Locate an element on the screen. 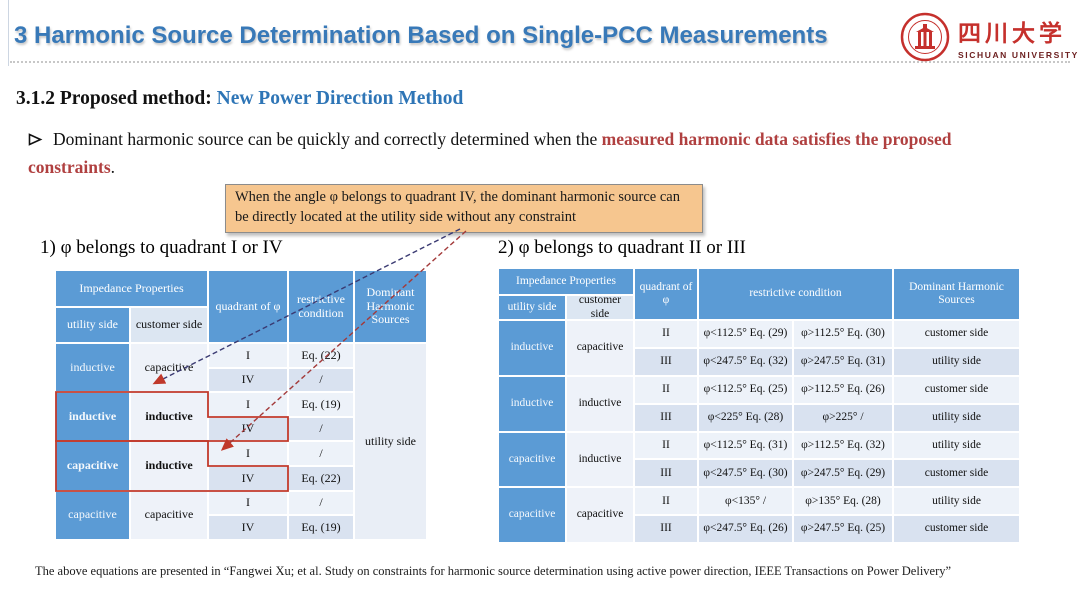 Image resolution: width=1080 pixels, height=608 pixels. subtitle-method: New Power Direction Method is located at coordinates (340, 98).